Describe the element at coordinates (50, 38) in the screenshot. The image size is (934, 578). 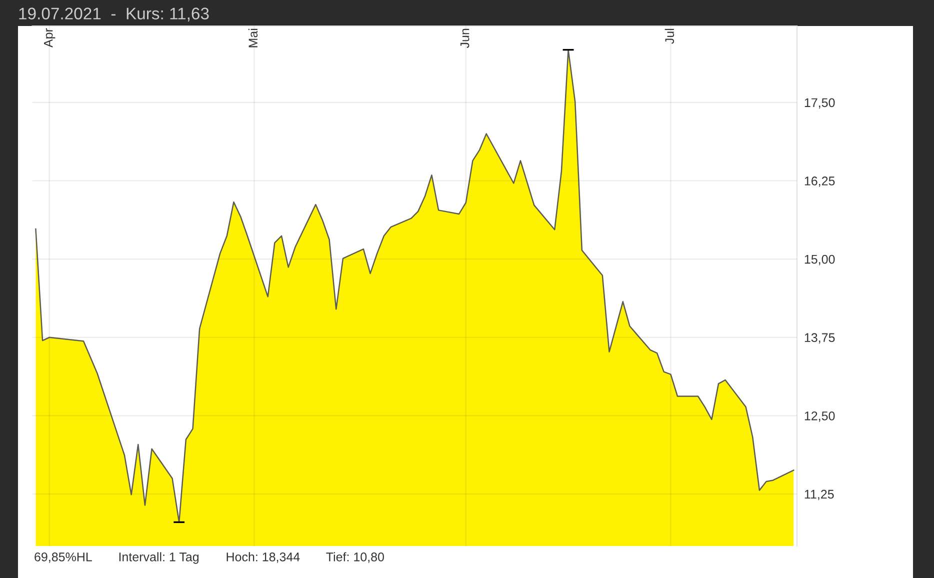
I see `x-tick-label: Apr` at that location.